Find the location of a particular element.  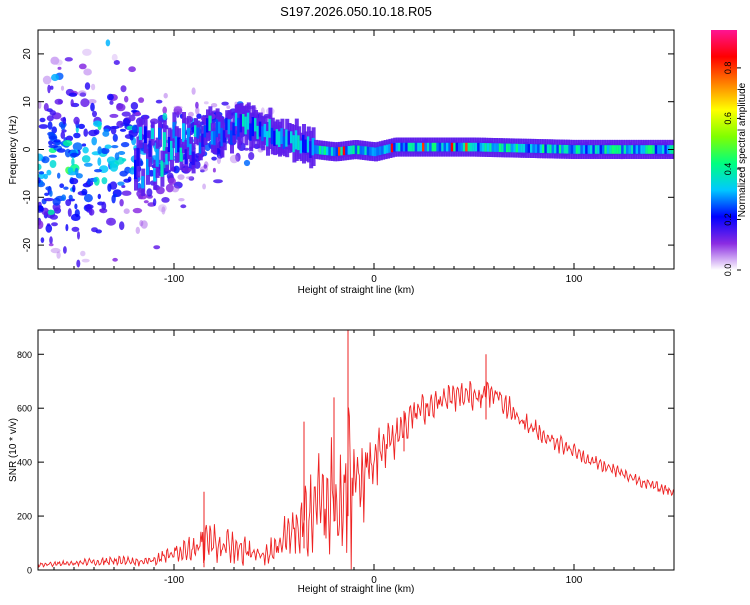

spectrogram-y-tick-label: 10 is located at coordinates (27, 102).